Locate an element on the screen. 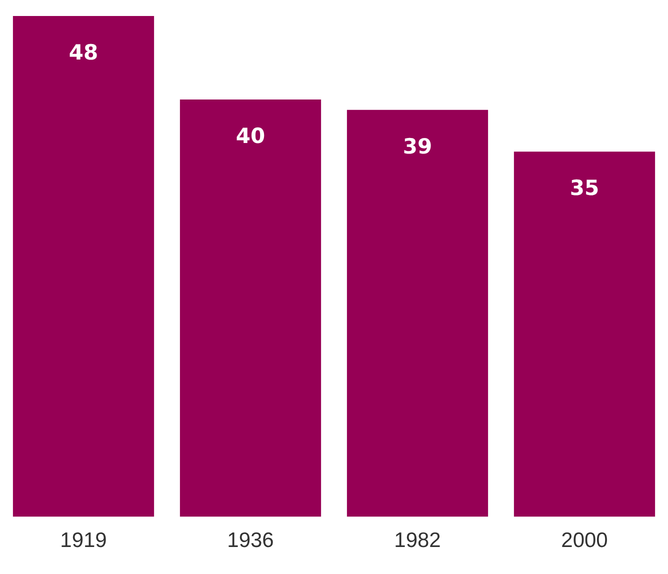 This screenshot has height=574, width=668. x-tick-label: 1936 is located at coordinates (250, 540).